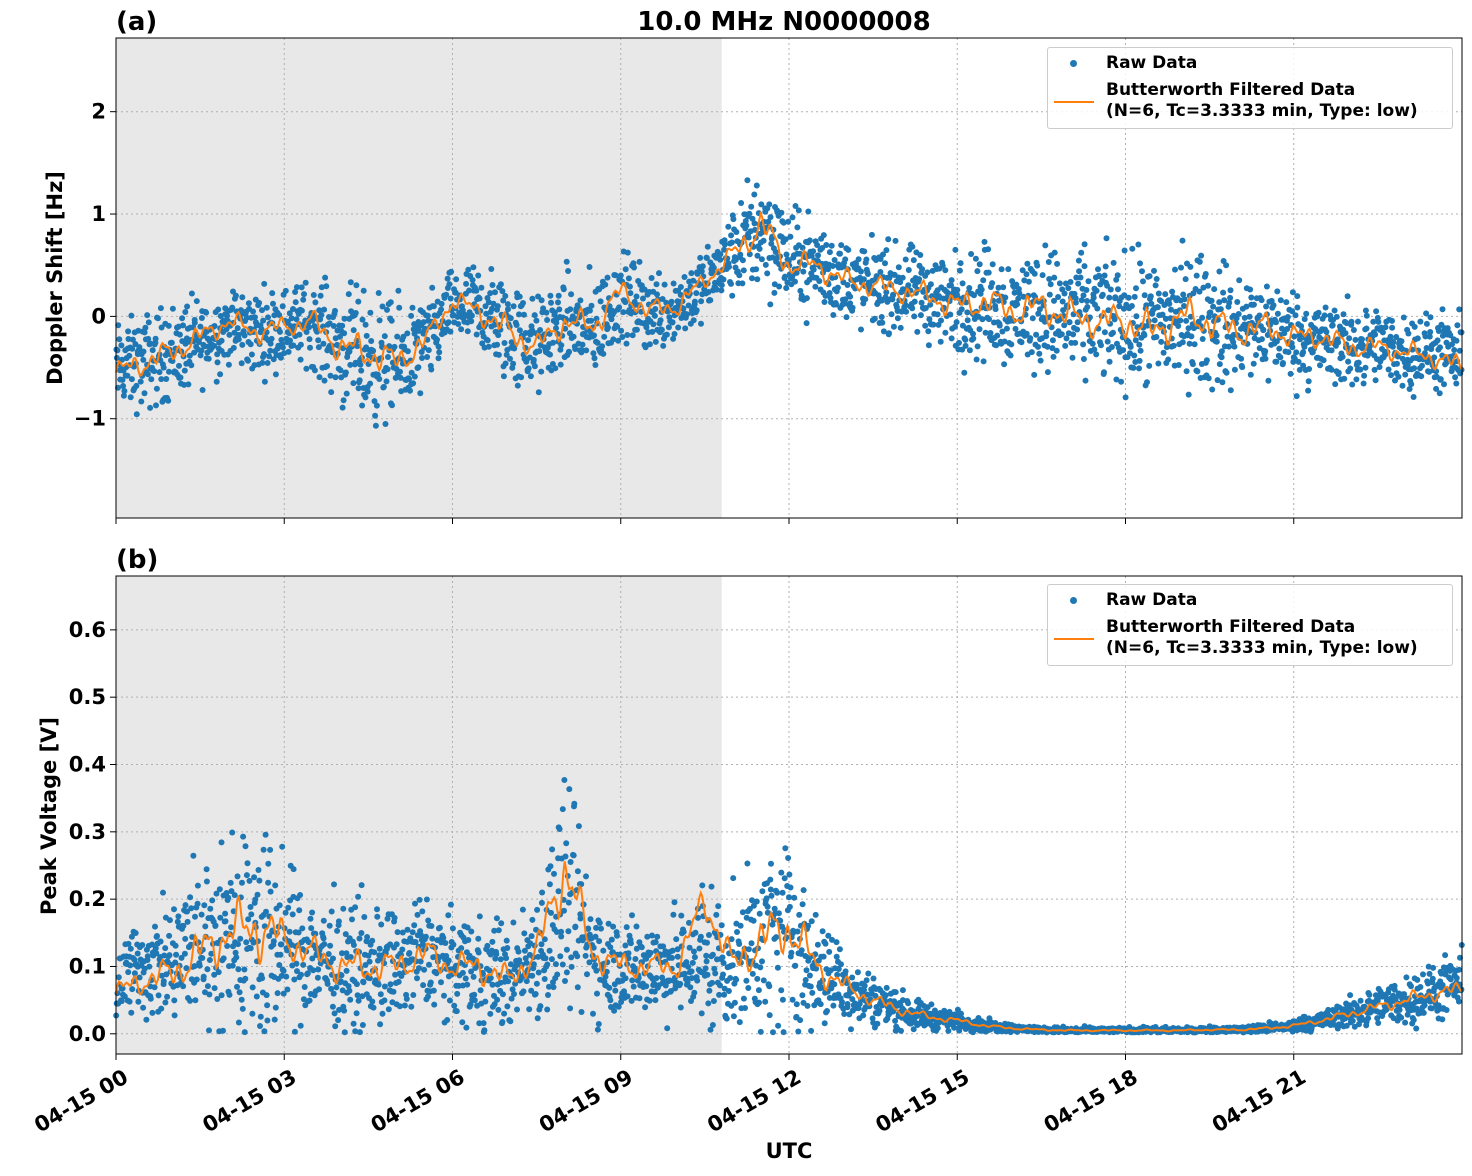 The width and height of the screenshot is (1472, 1176). What do you see at coordinates (705, 521) in the screenshot?
I see `panel-a-x-ticks` at bounding box center [705, 521].